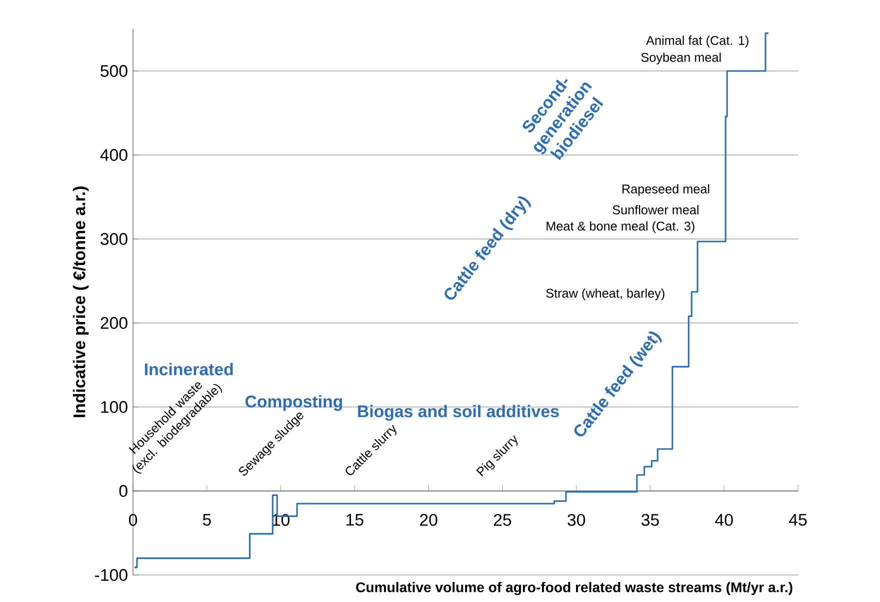 Image resolution: width=880 pixels, height=602 pixels. I want to click on annotation: Composting, so click(293, 403).